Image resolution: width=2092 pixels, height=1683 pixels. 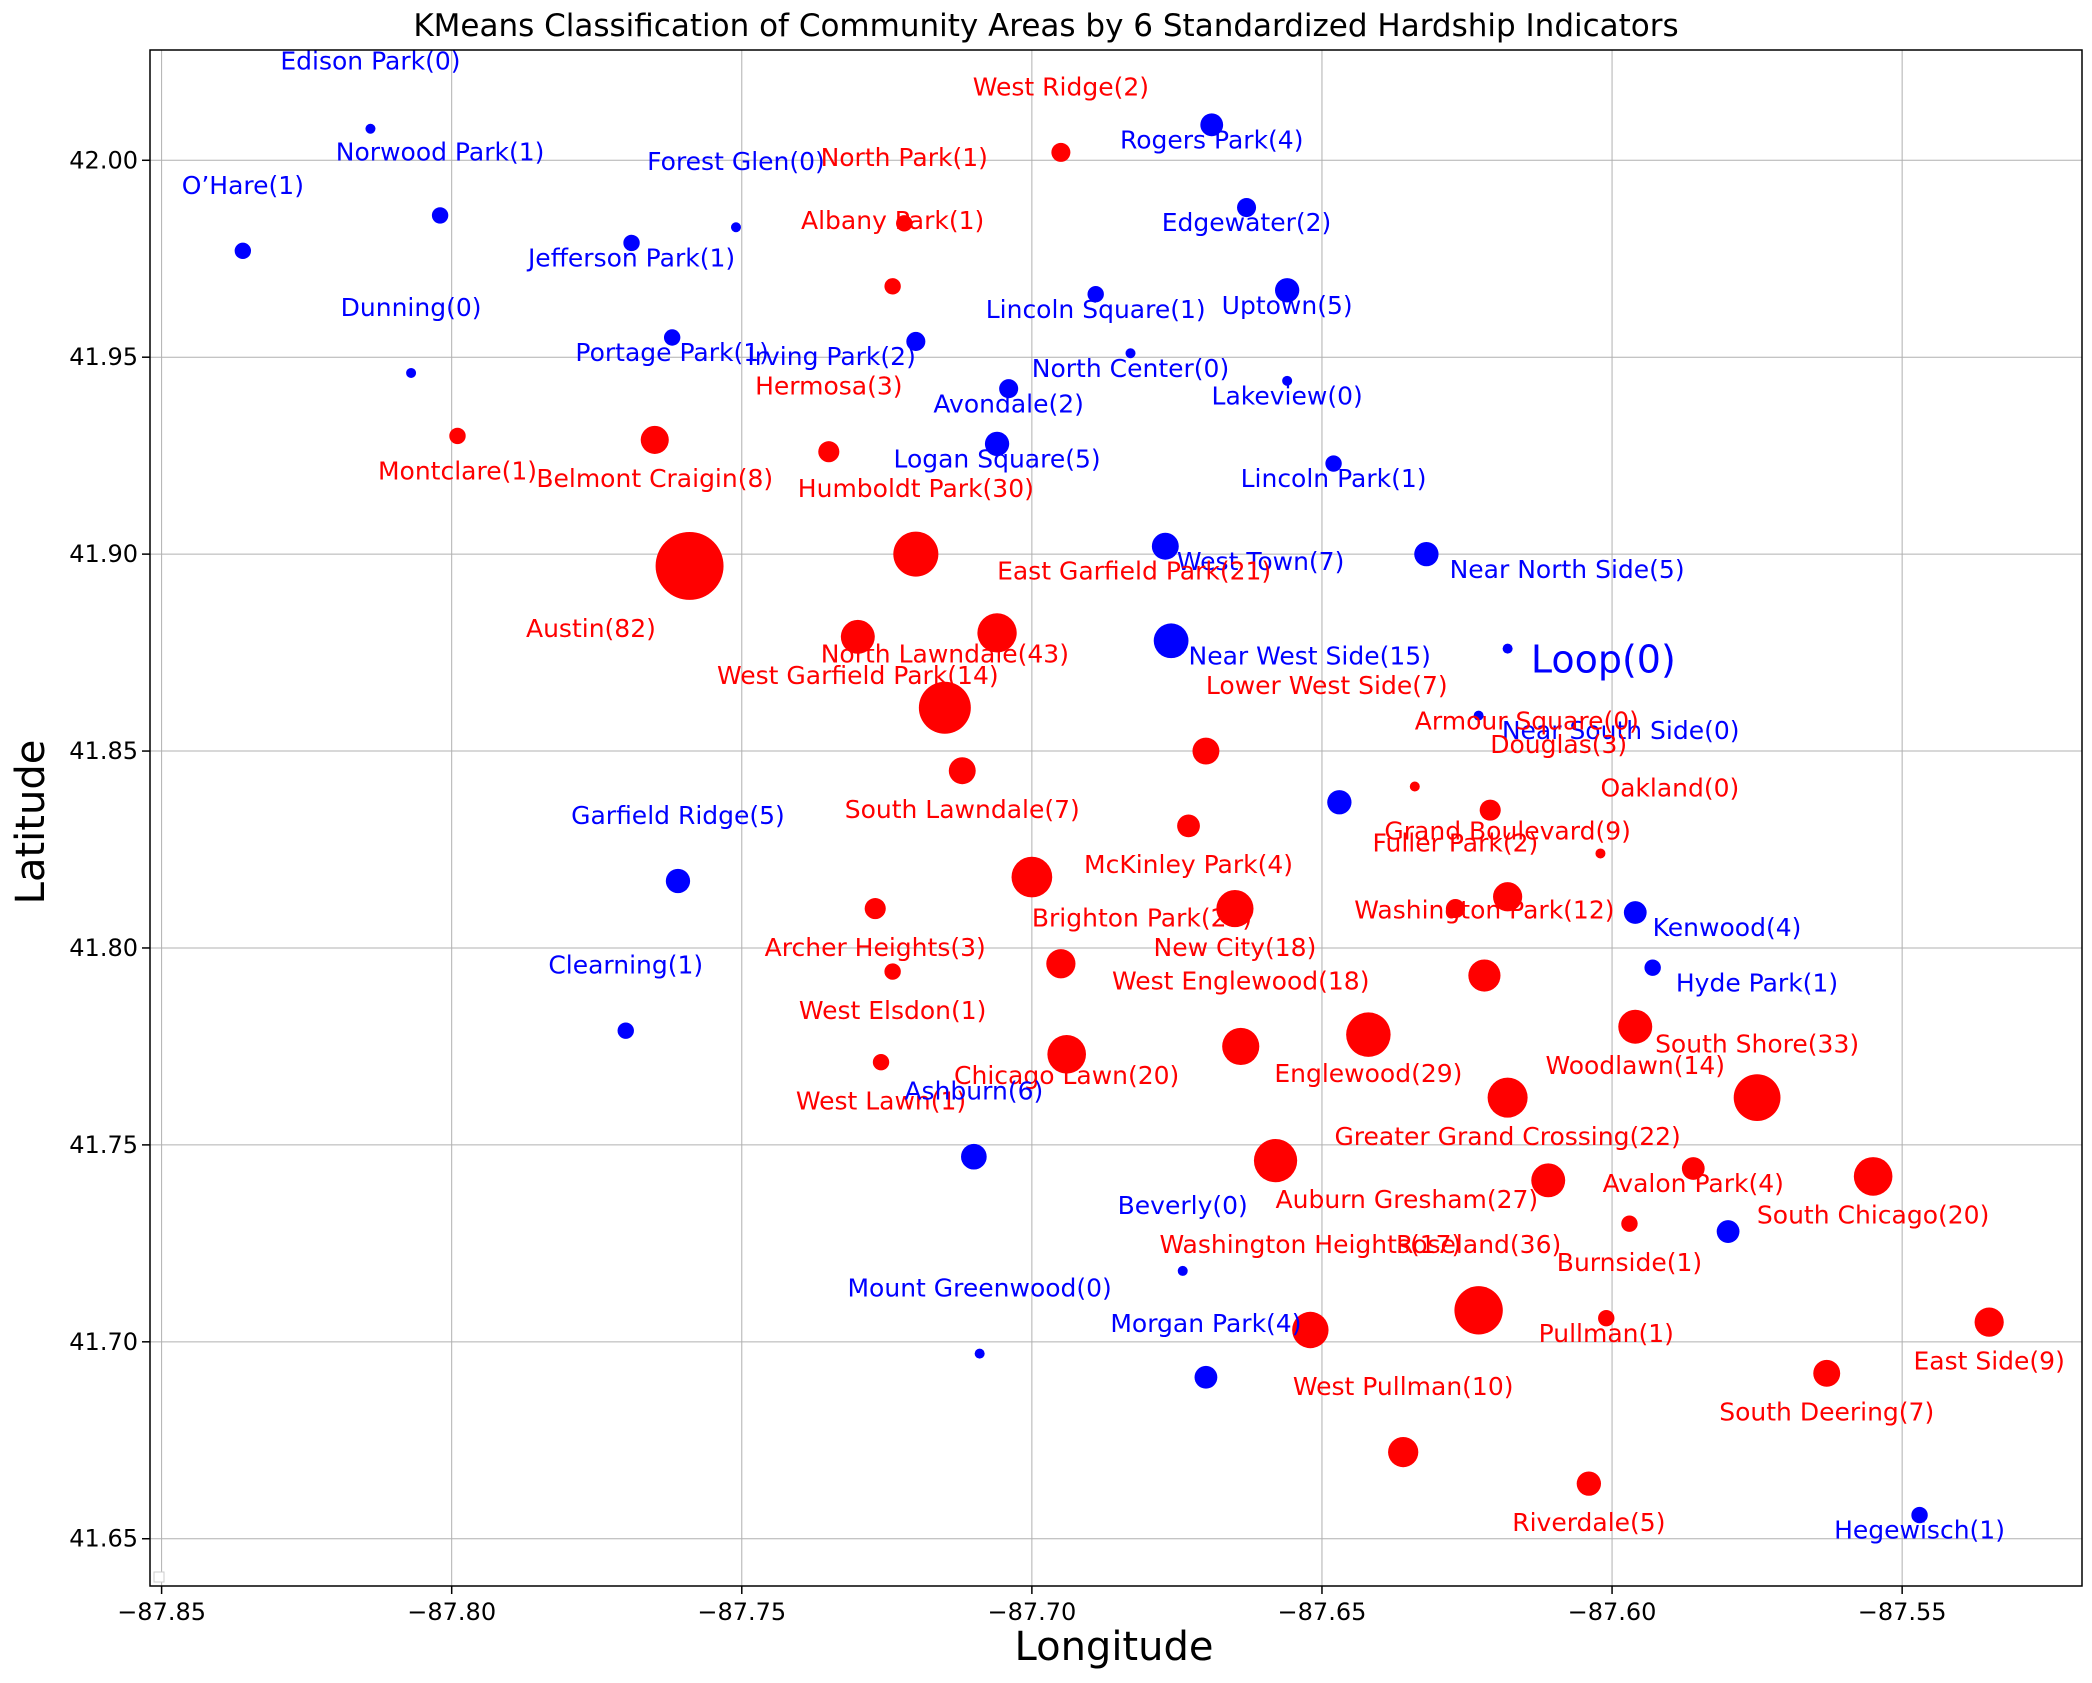 I want to click on data-label: Fuller Park(2), so click(x=1456, y=842).